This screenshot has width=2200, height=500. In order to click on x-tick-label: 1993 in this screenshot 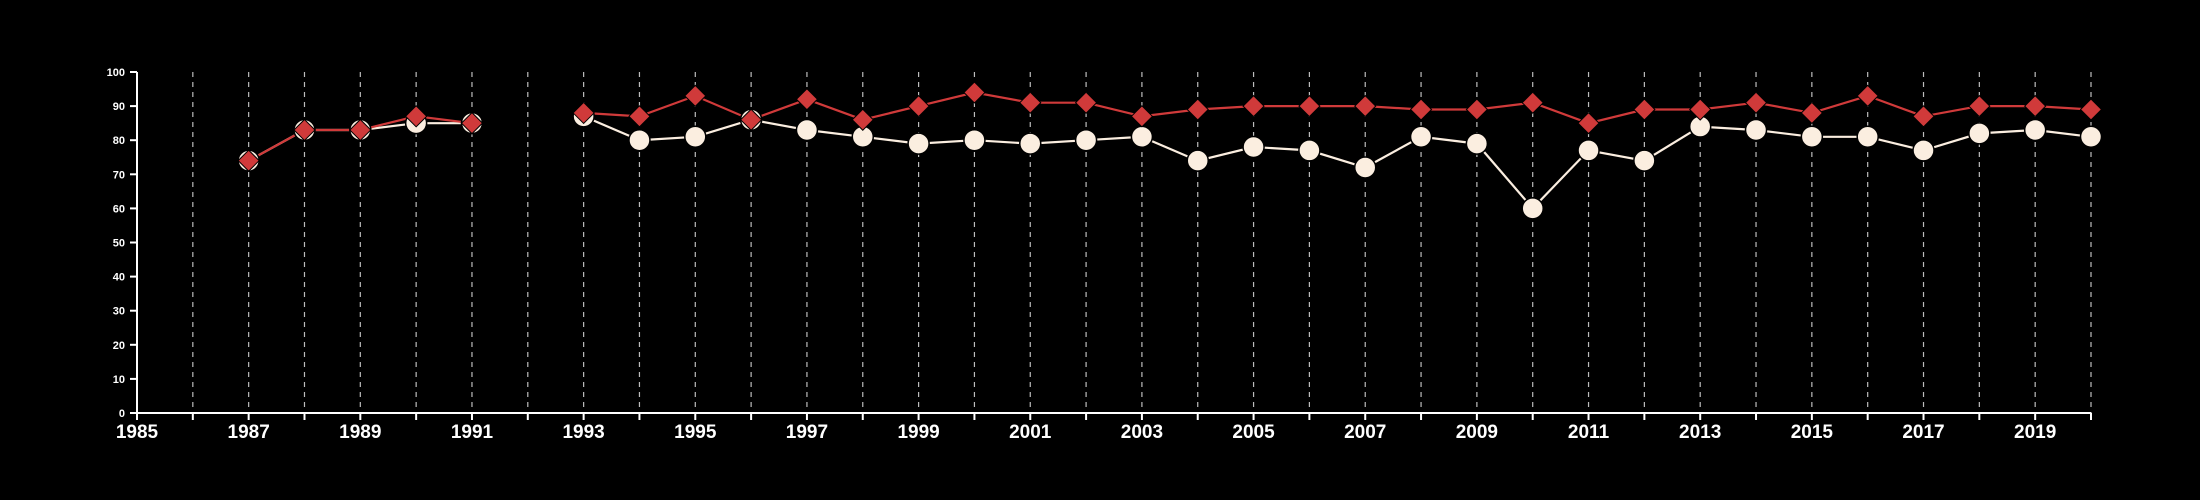, I will do `click(583, 432)`.